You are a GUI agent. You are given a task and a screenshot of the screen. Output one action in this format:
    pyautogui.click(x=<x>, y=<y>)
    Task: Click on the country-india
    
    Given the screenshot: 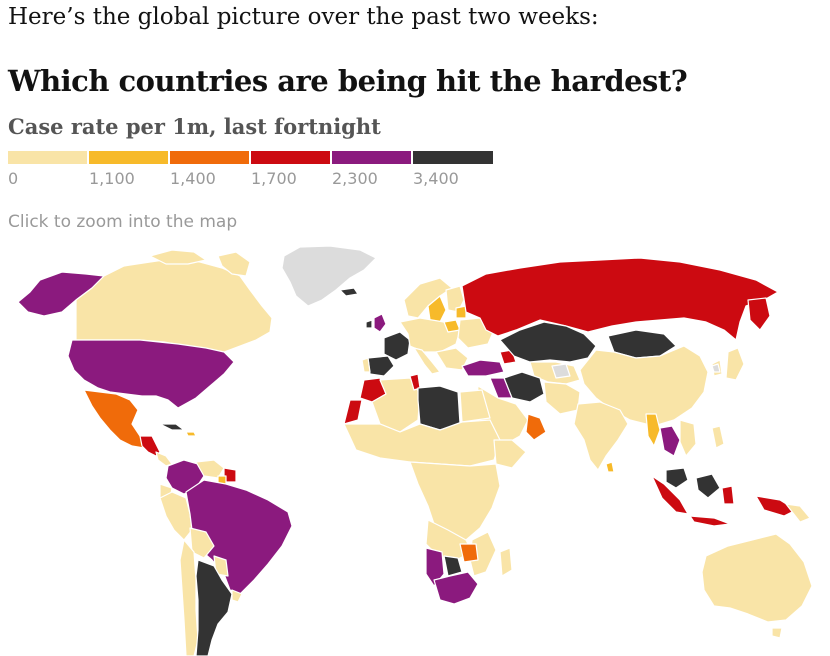 What is the action you would take?
    pyautogui.click(x=601, y=436)
    